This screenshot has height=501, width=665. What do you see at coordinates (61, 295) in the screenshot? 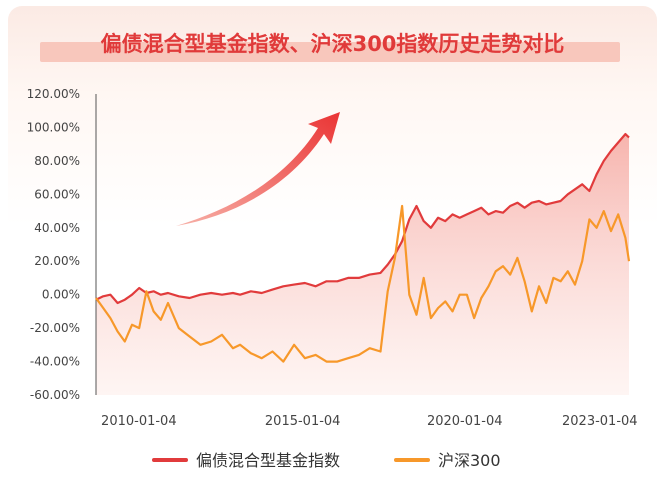
I see `y-tick-label: 0.00%` at bounding box center [61, 295].